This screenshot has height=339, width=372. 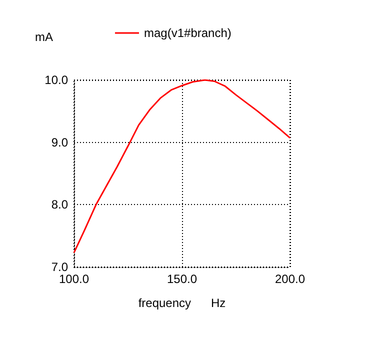 What do you see at coordinates (182, 303) in the screenshot?
I see `x-axis-title: frequency Hz` at bounding box center [182, 303].